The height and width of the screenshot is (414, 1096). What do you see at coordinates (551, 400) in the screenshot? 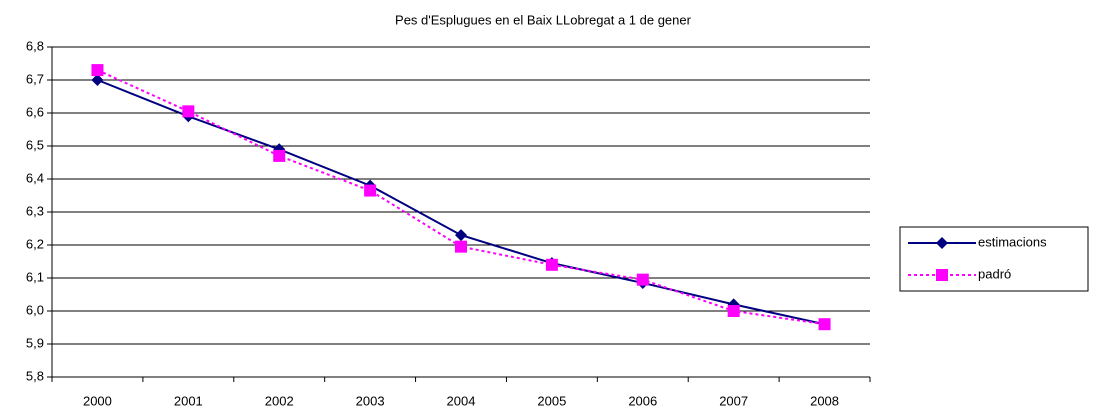
I see `x-tick-label: 2005` at bounding box center [551, 400].